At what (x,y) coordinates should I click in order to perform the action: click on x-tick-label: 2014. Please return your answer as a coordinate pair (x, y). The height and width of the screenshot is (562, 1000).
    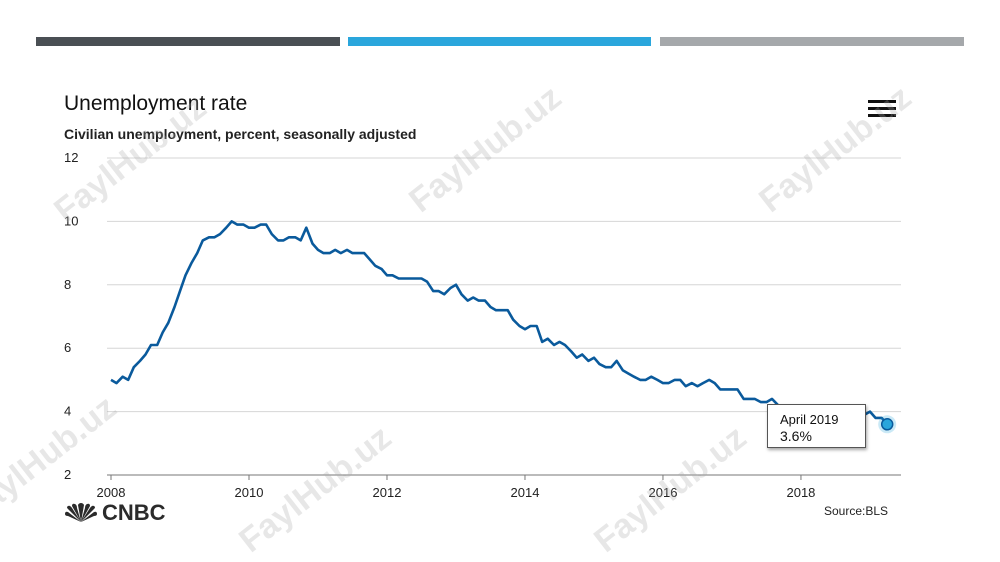
    Looking at the image, I should click on (525, 492).